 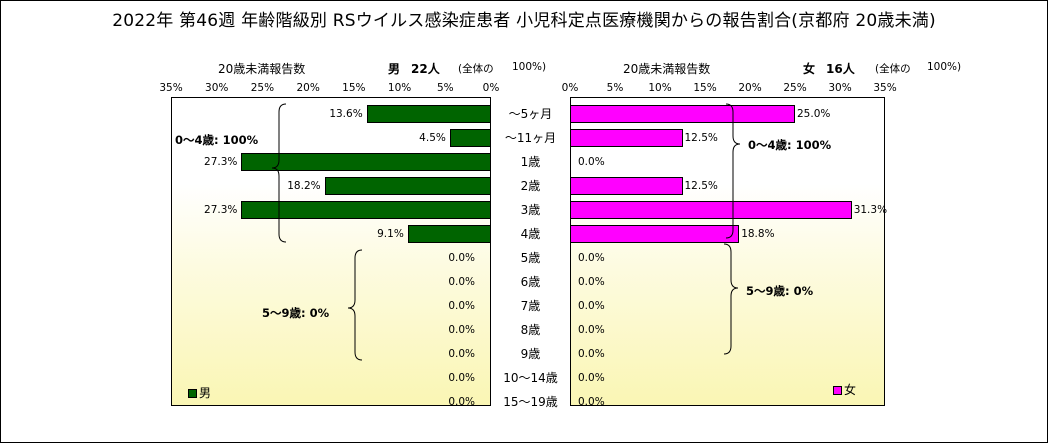 What do you see at coordinates (217, 140) in the screenshot?
I see `male-0-4-annotation: 0～4歳: 100%` at bounding box center [217, 140].